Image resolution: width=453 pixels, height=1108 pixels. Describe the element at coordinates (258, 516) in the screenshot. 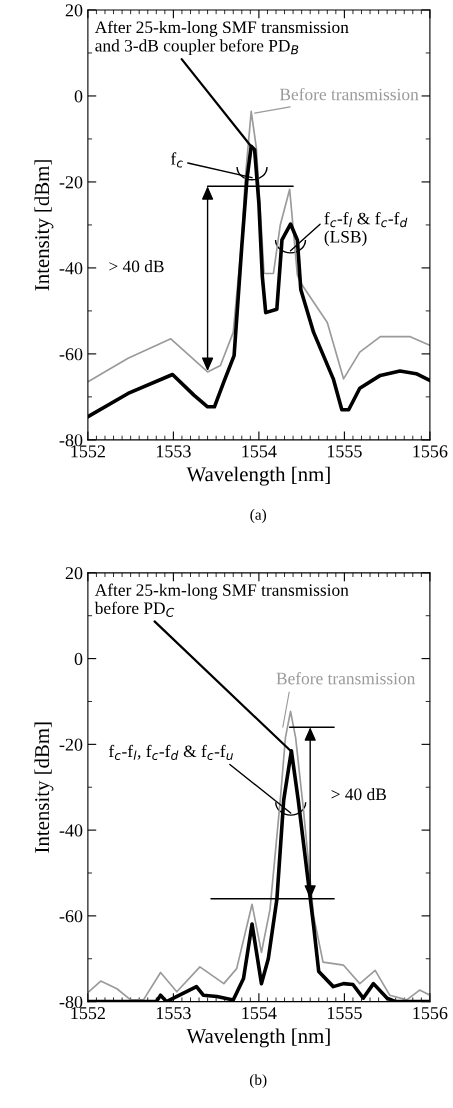

I see `text: (a)` at that location.